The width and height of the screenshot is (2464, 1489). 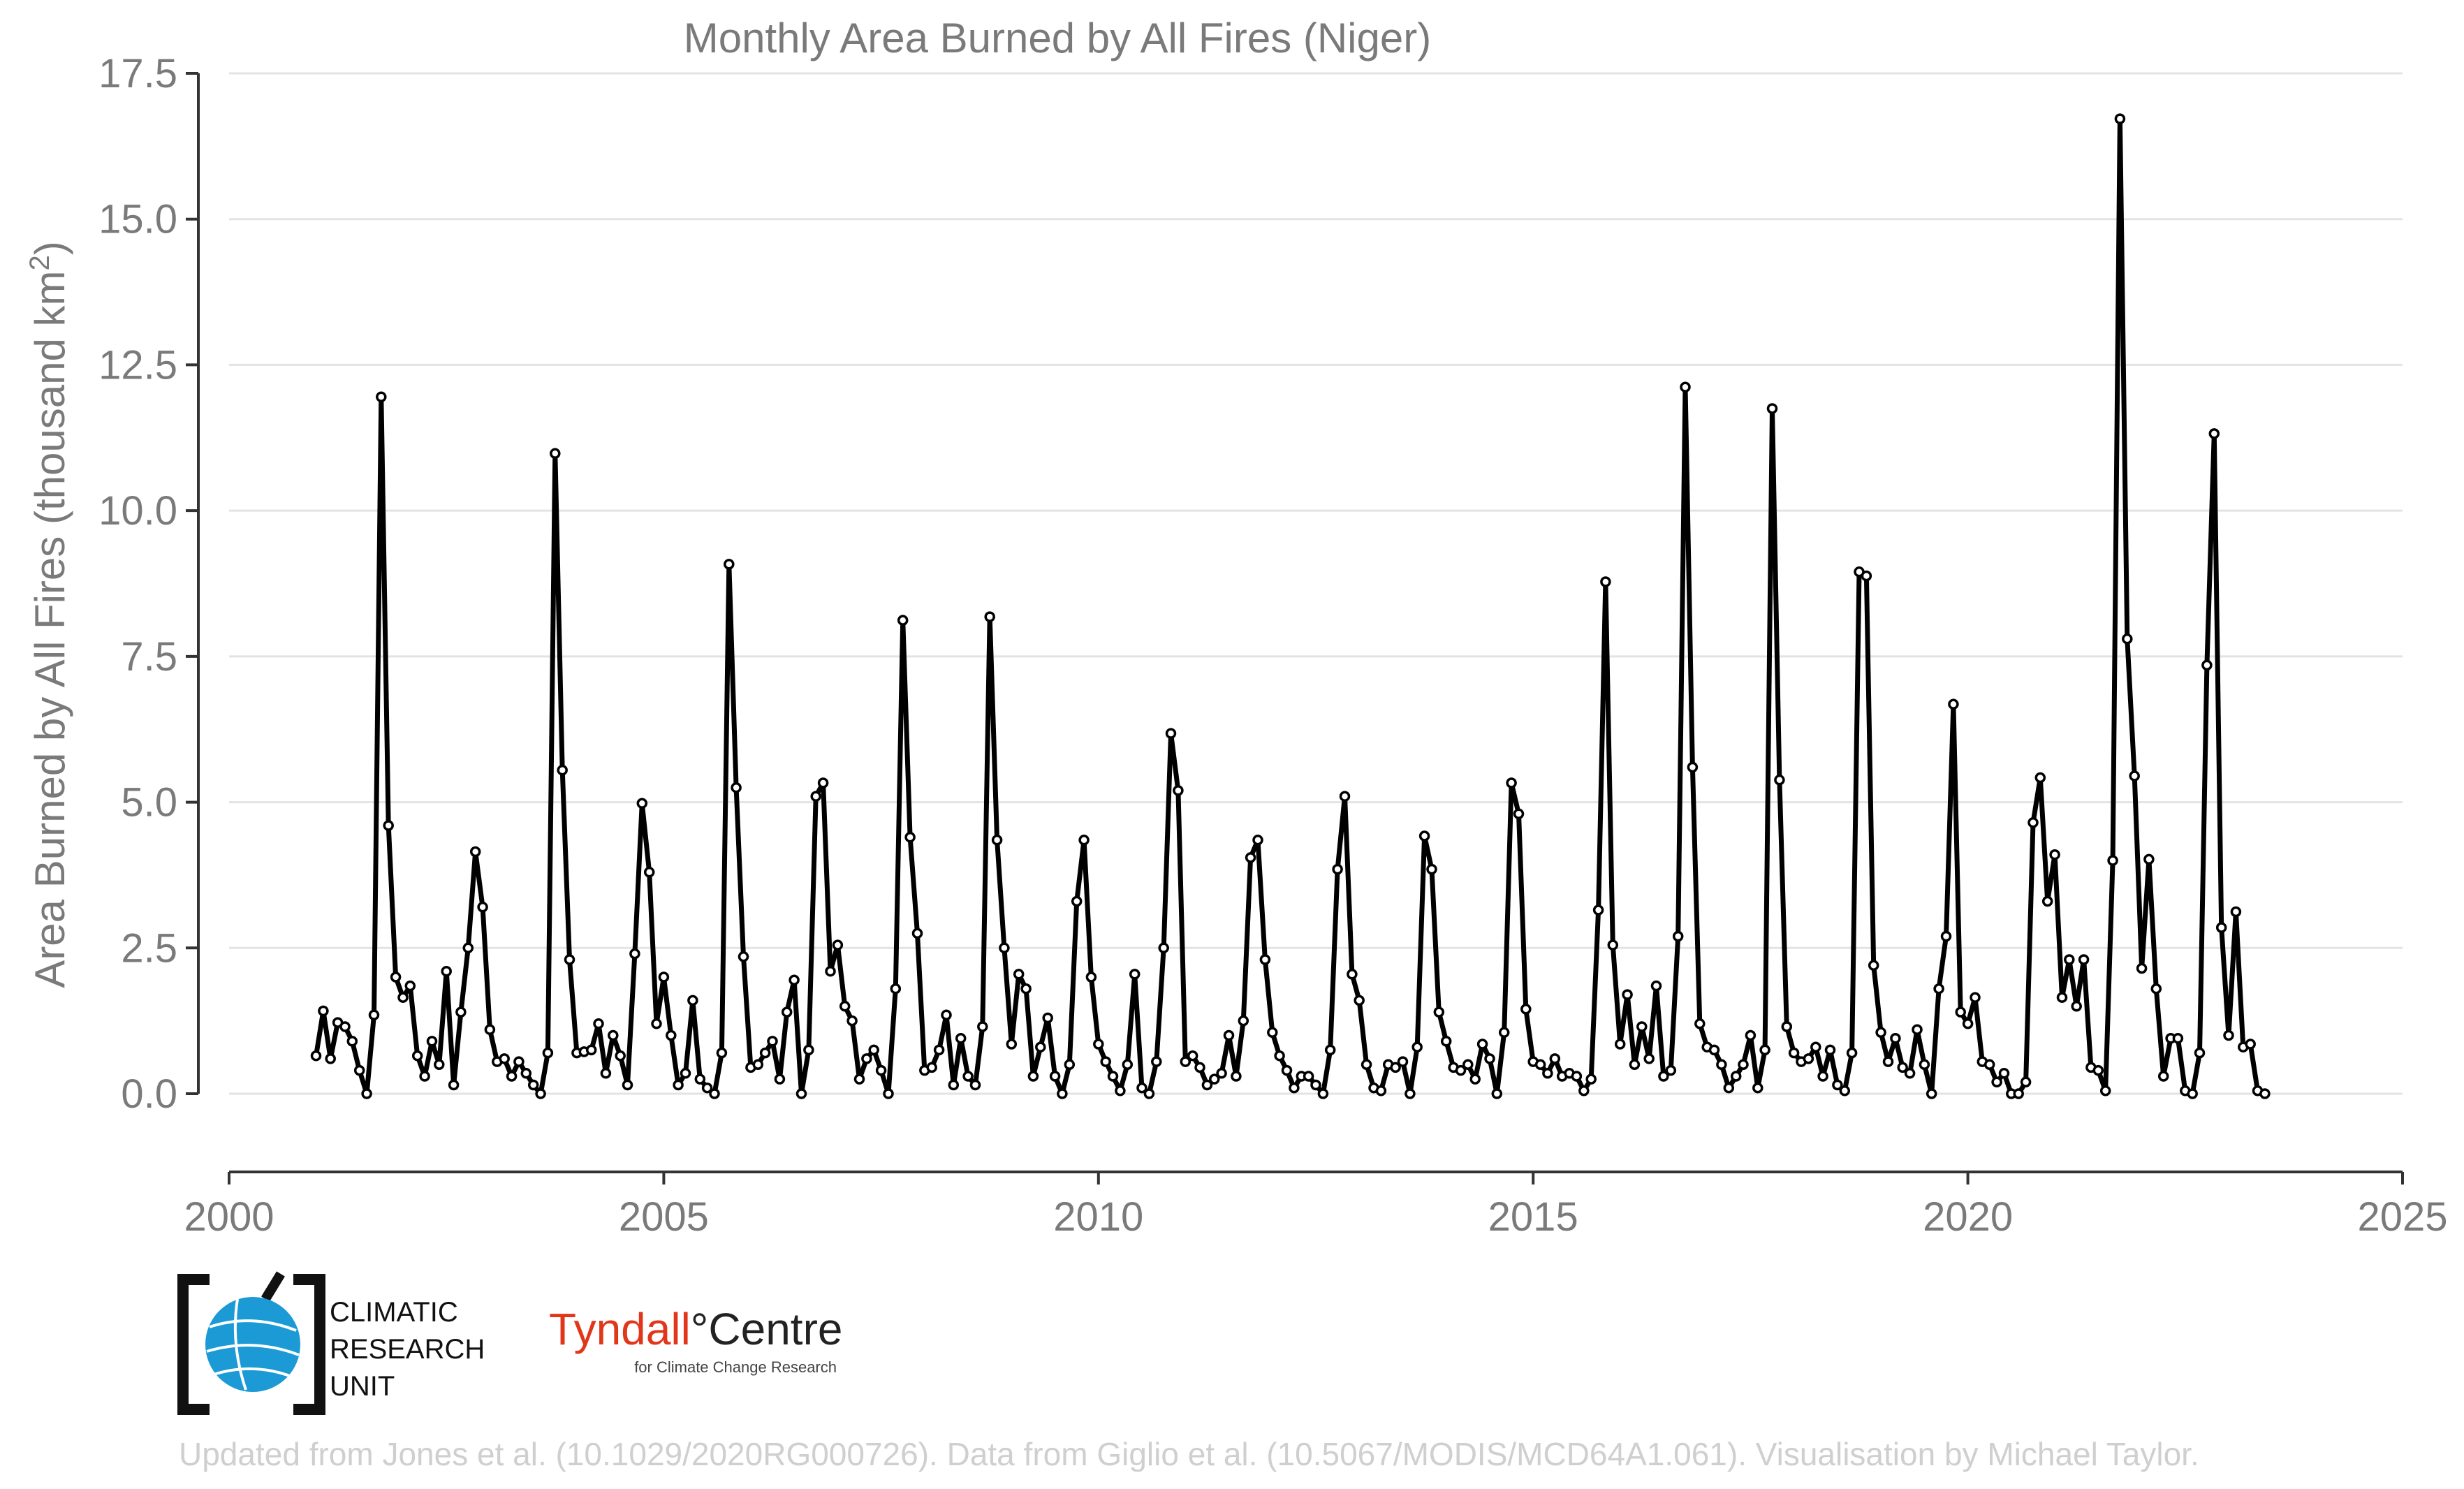 I want to click on y-tick-label: 10.0, so click(x=137, y=511).